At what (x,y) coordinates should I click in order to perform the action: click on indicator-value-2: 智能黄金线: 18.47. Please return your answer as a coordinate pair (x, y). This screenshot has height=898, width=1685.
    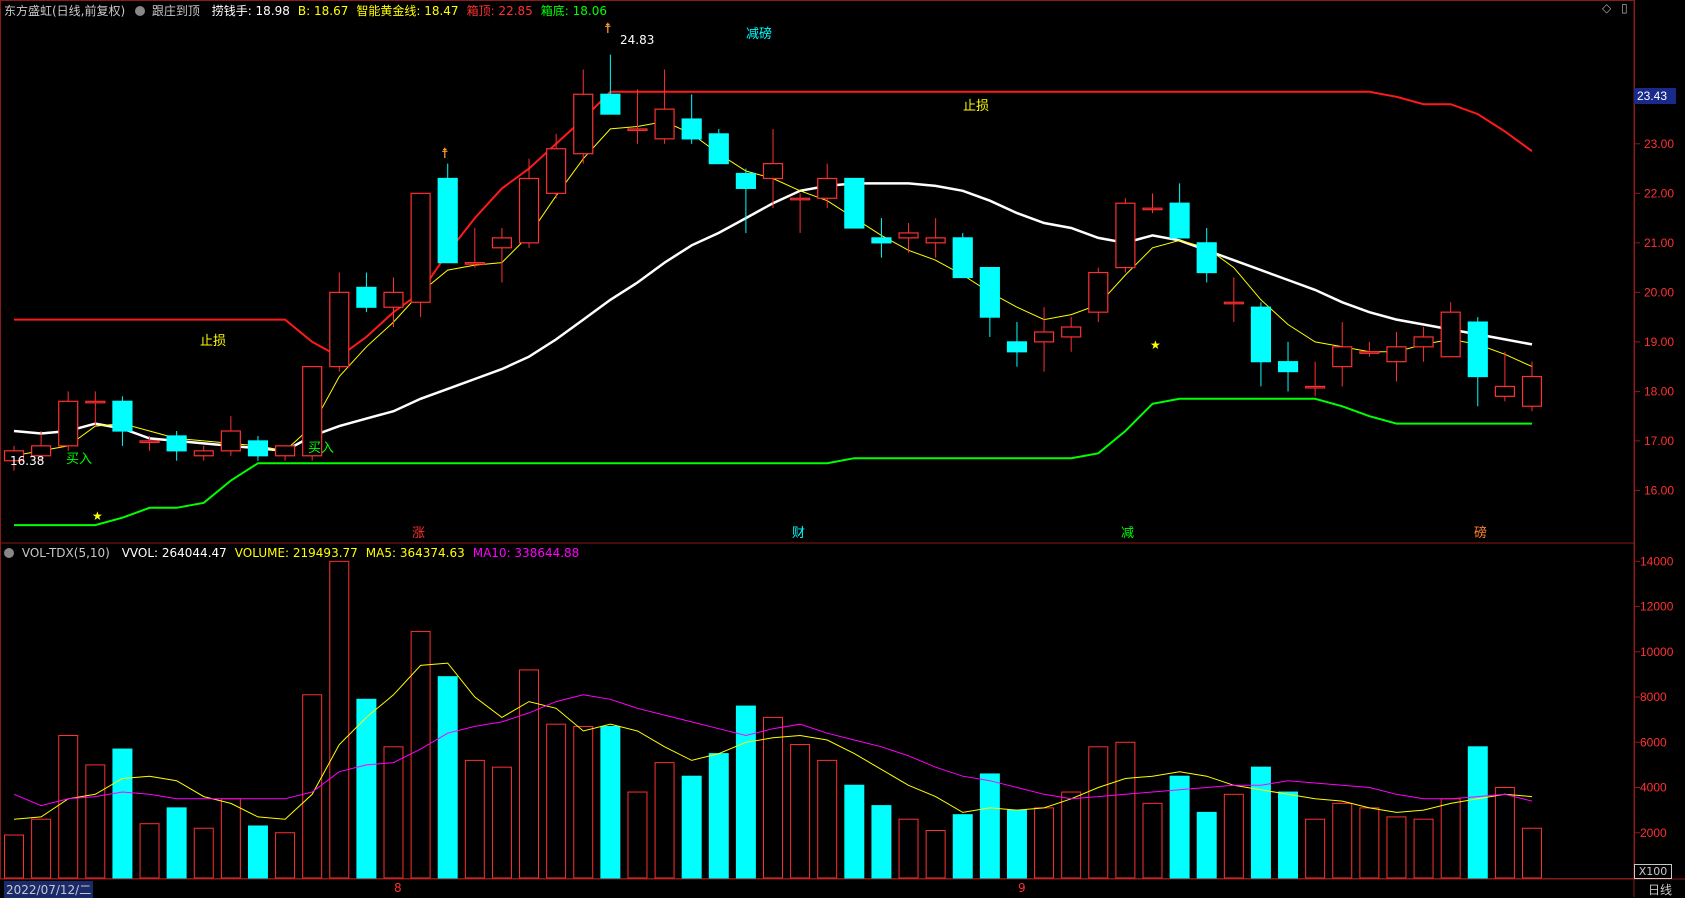
    Looking at the image, I should click on (407, 11).